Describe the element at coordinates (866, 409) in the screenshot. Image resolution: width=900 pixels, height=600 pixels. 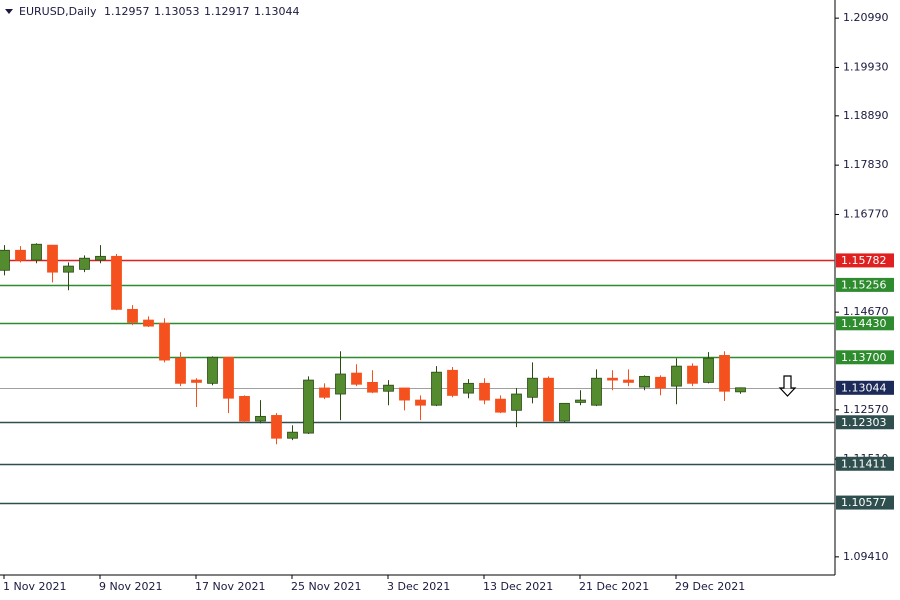
I see `y-tick-label: 1.12570` at that location.